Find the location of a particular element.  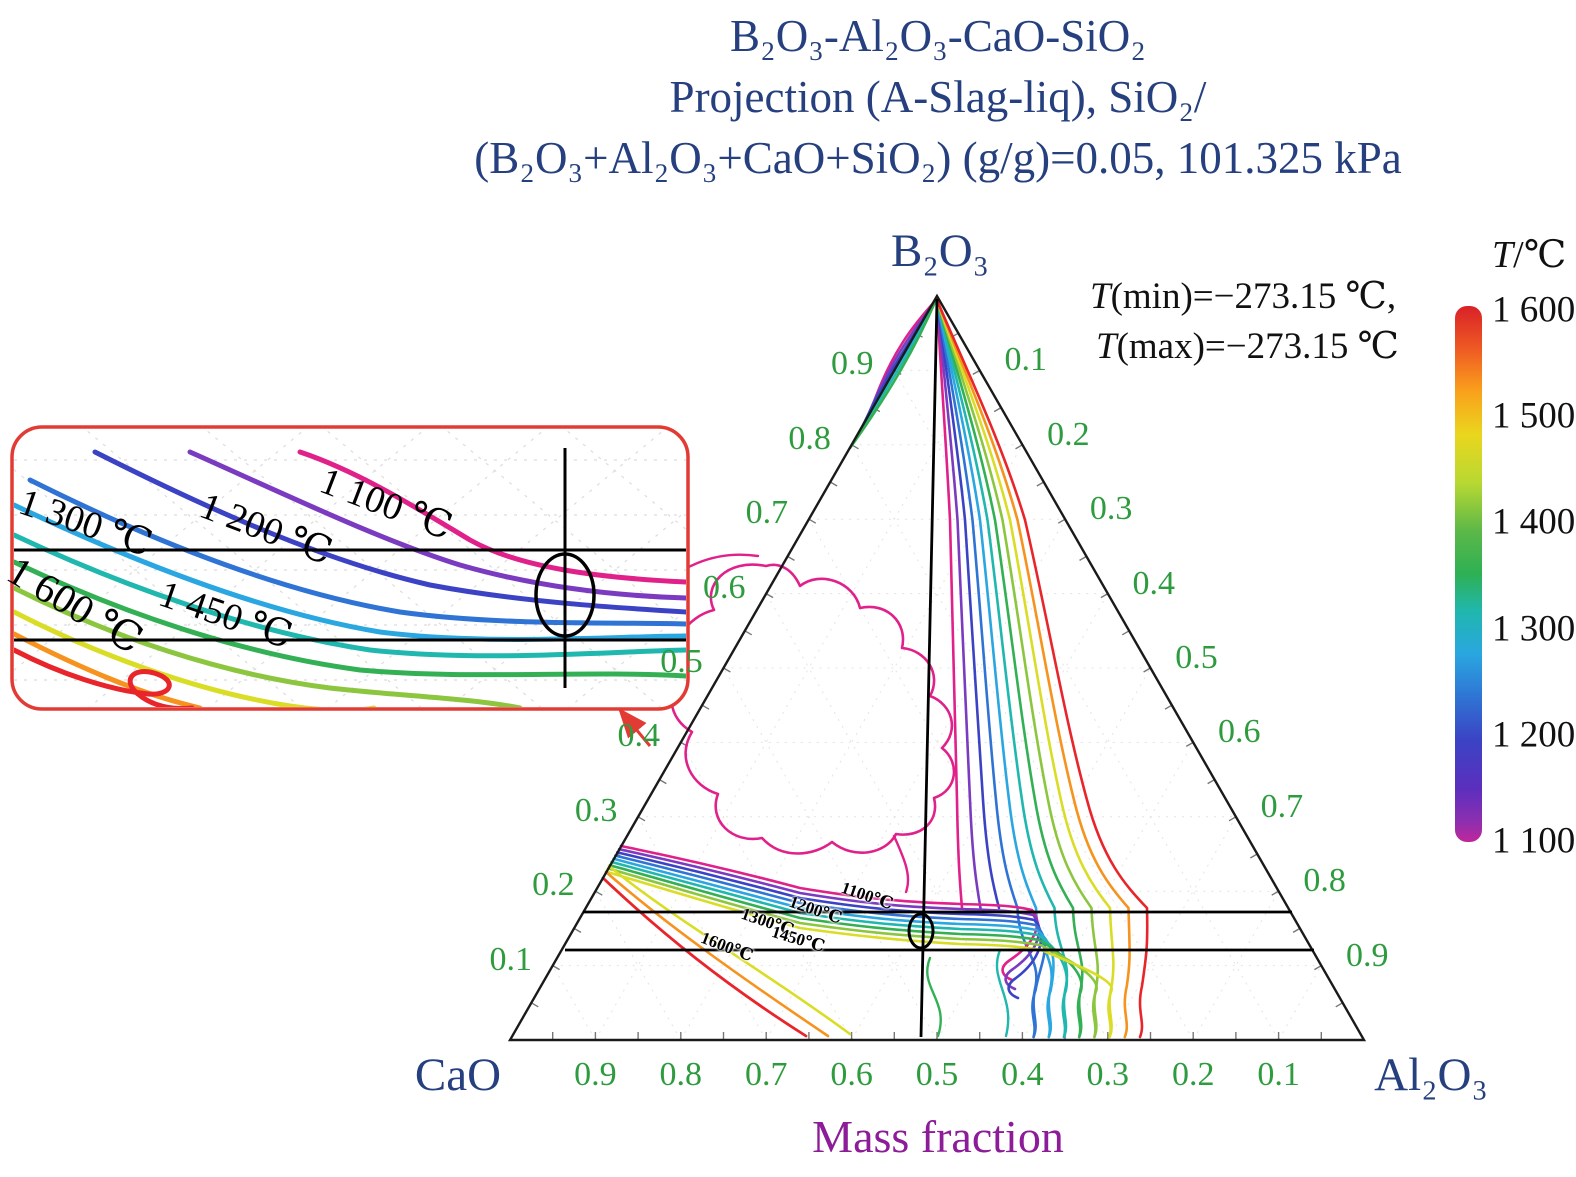

vertex-label-cao: CaO is located at coordinates (458, 1075).